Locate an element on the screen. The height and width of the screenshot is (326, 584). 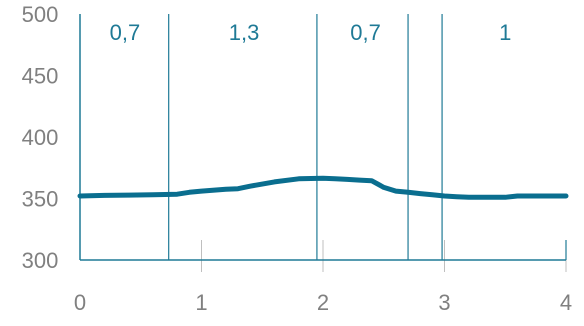
y-tick-label: 400 is located at coordinates (40, 137).